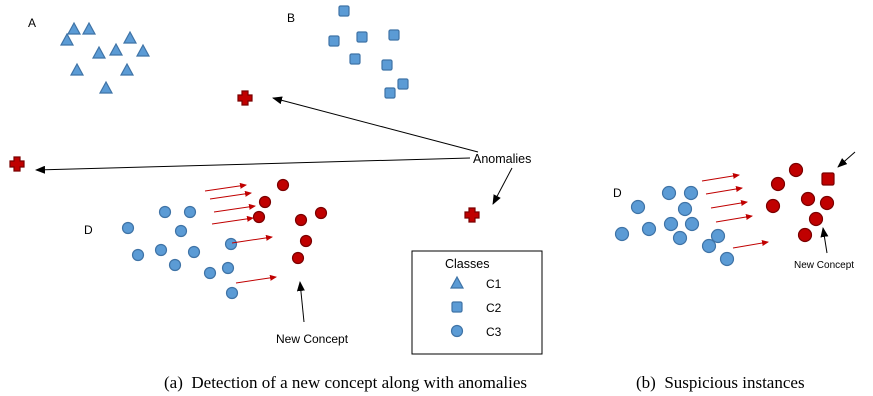  What do you see at coordinates (824, 240) in the screenshot?
I see `new-concept-pointer-arrow-b` at bounding box center [824, 240].